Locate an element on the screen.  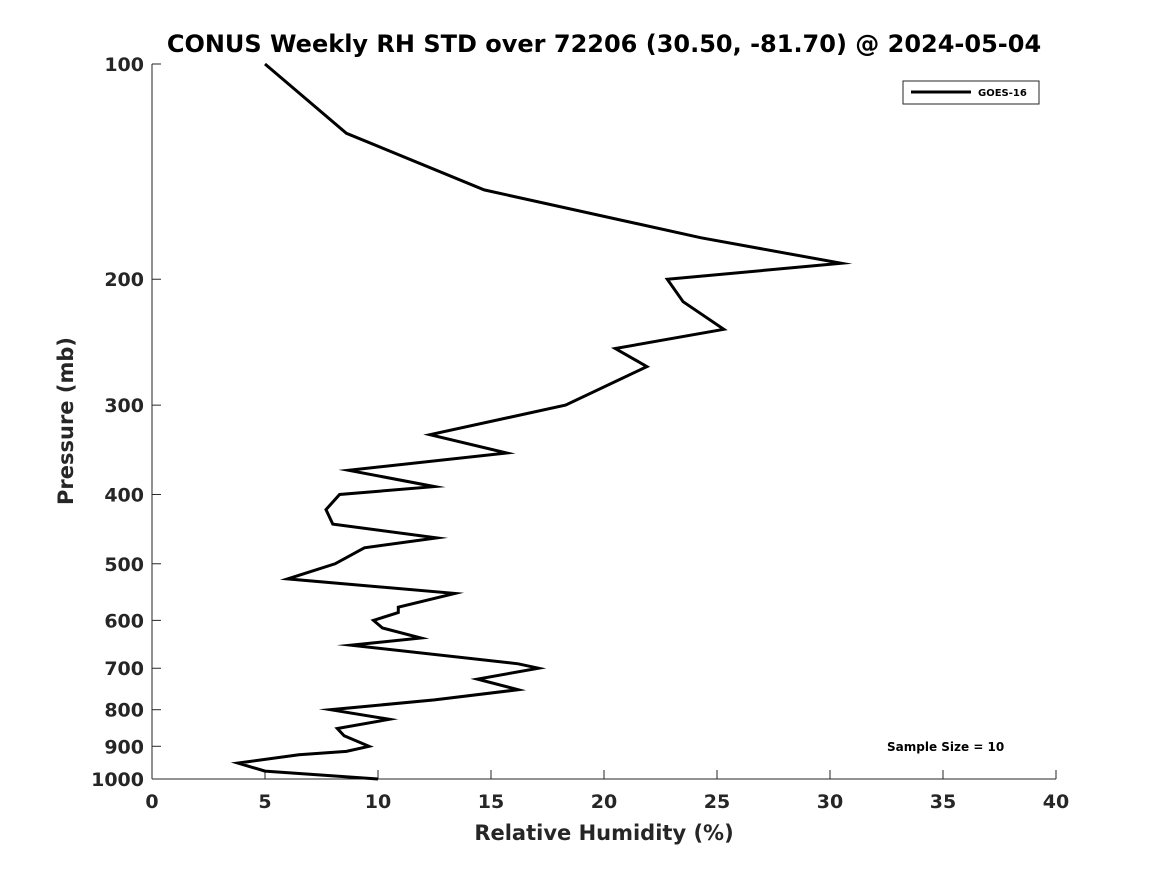
y-tick-label: 500 is located at coordinates (124, 565).